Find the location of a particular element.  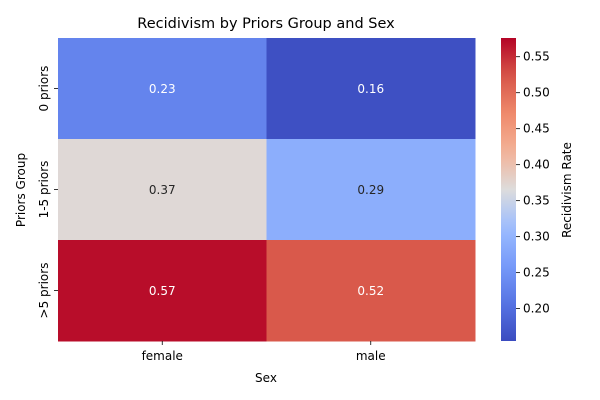

cell-value-label: 0.29 is located at coordinates (370, 190).